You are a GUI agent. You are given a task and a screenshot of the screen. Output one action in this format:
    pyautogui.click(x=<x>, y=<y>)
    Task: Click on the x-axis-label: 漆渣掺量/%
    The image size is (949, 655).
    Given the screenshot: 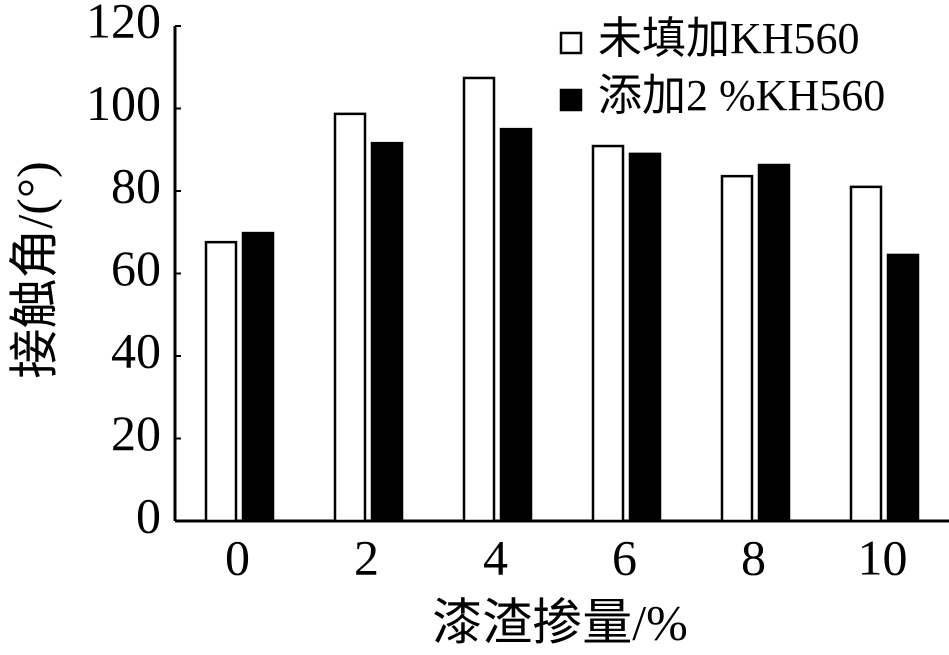 What is the action you would take?
    pyautogui.click(x=560, y=622)
    